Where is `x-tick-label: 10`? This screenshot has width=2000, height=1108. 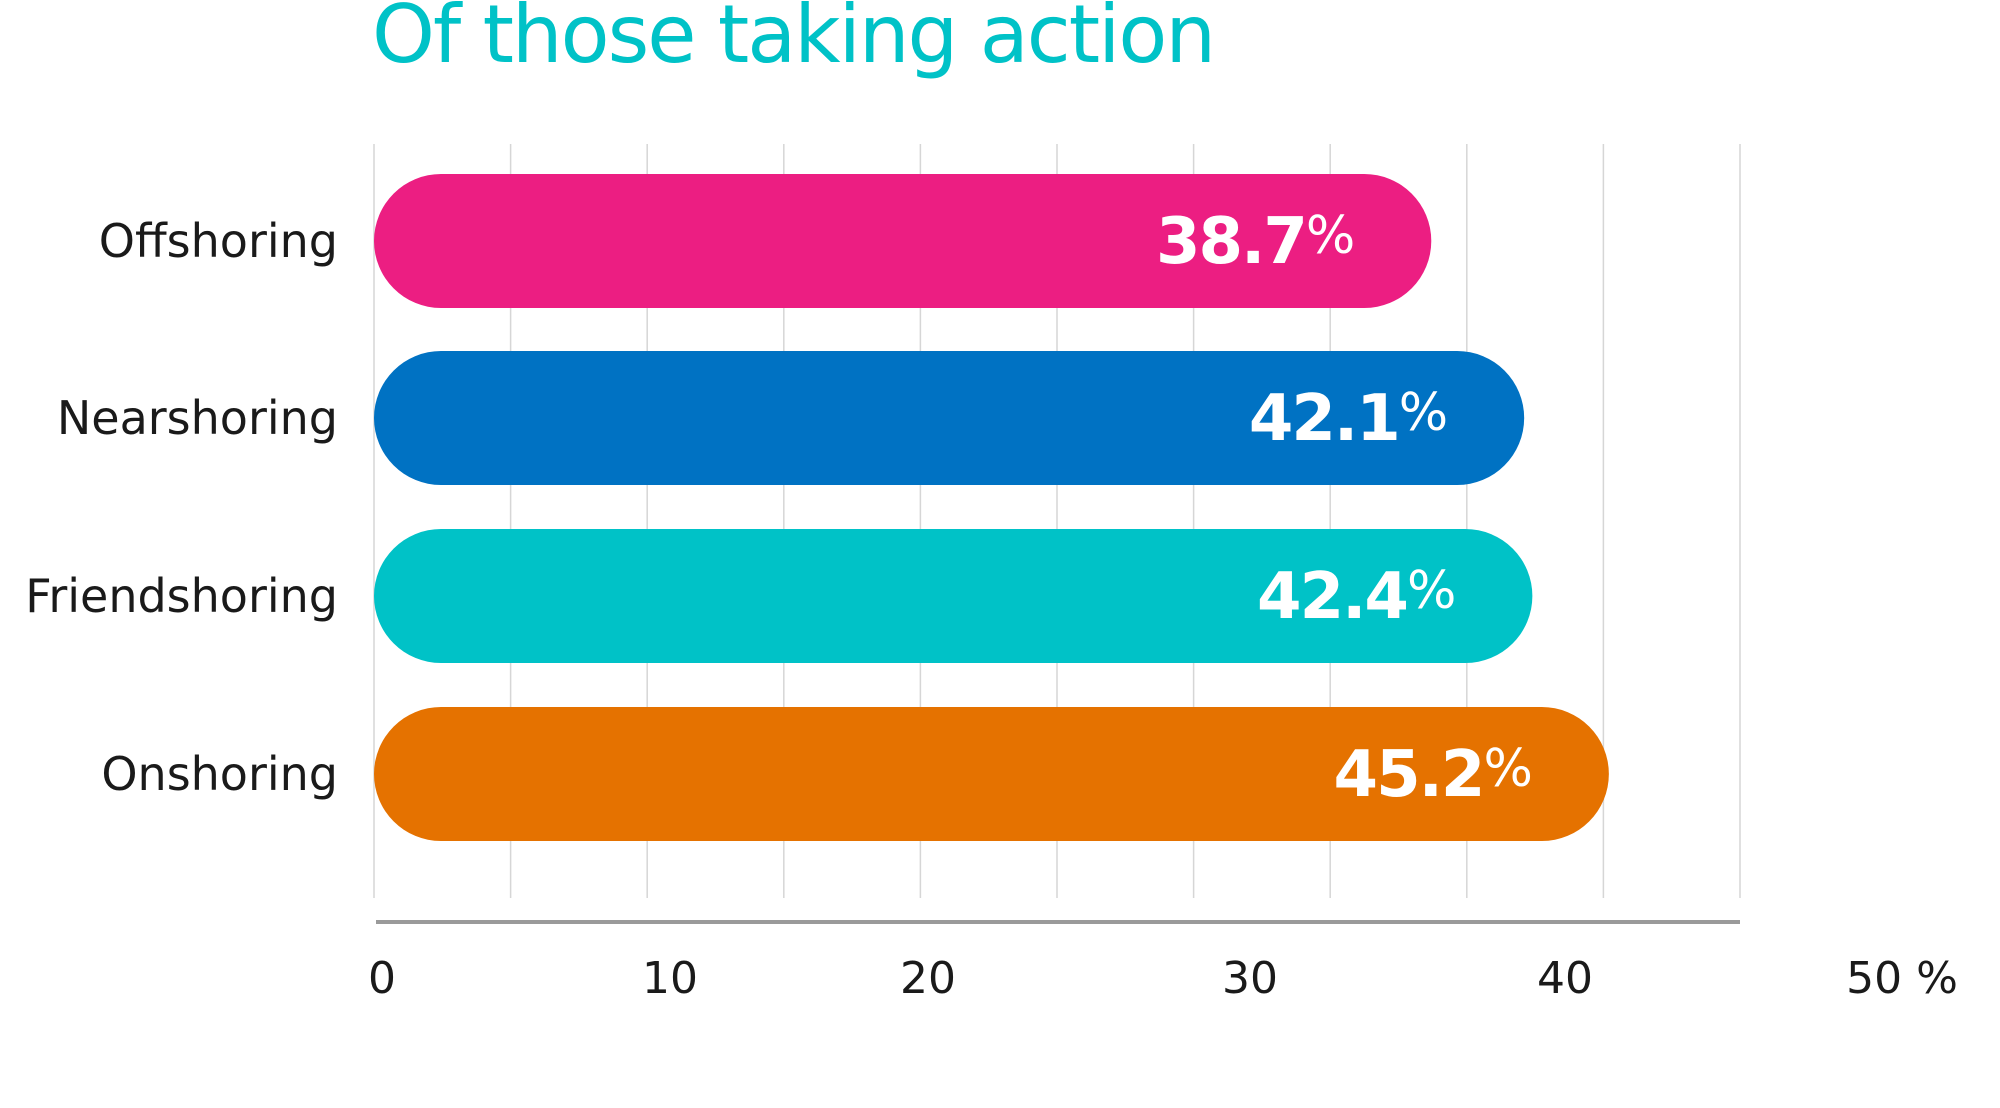 x-tick-label: 10 is located at coordinates (670, 978).